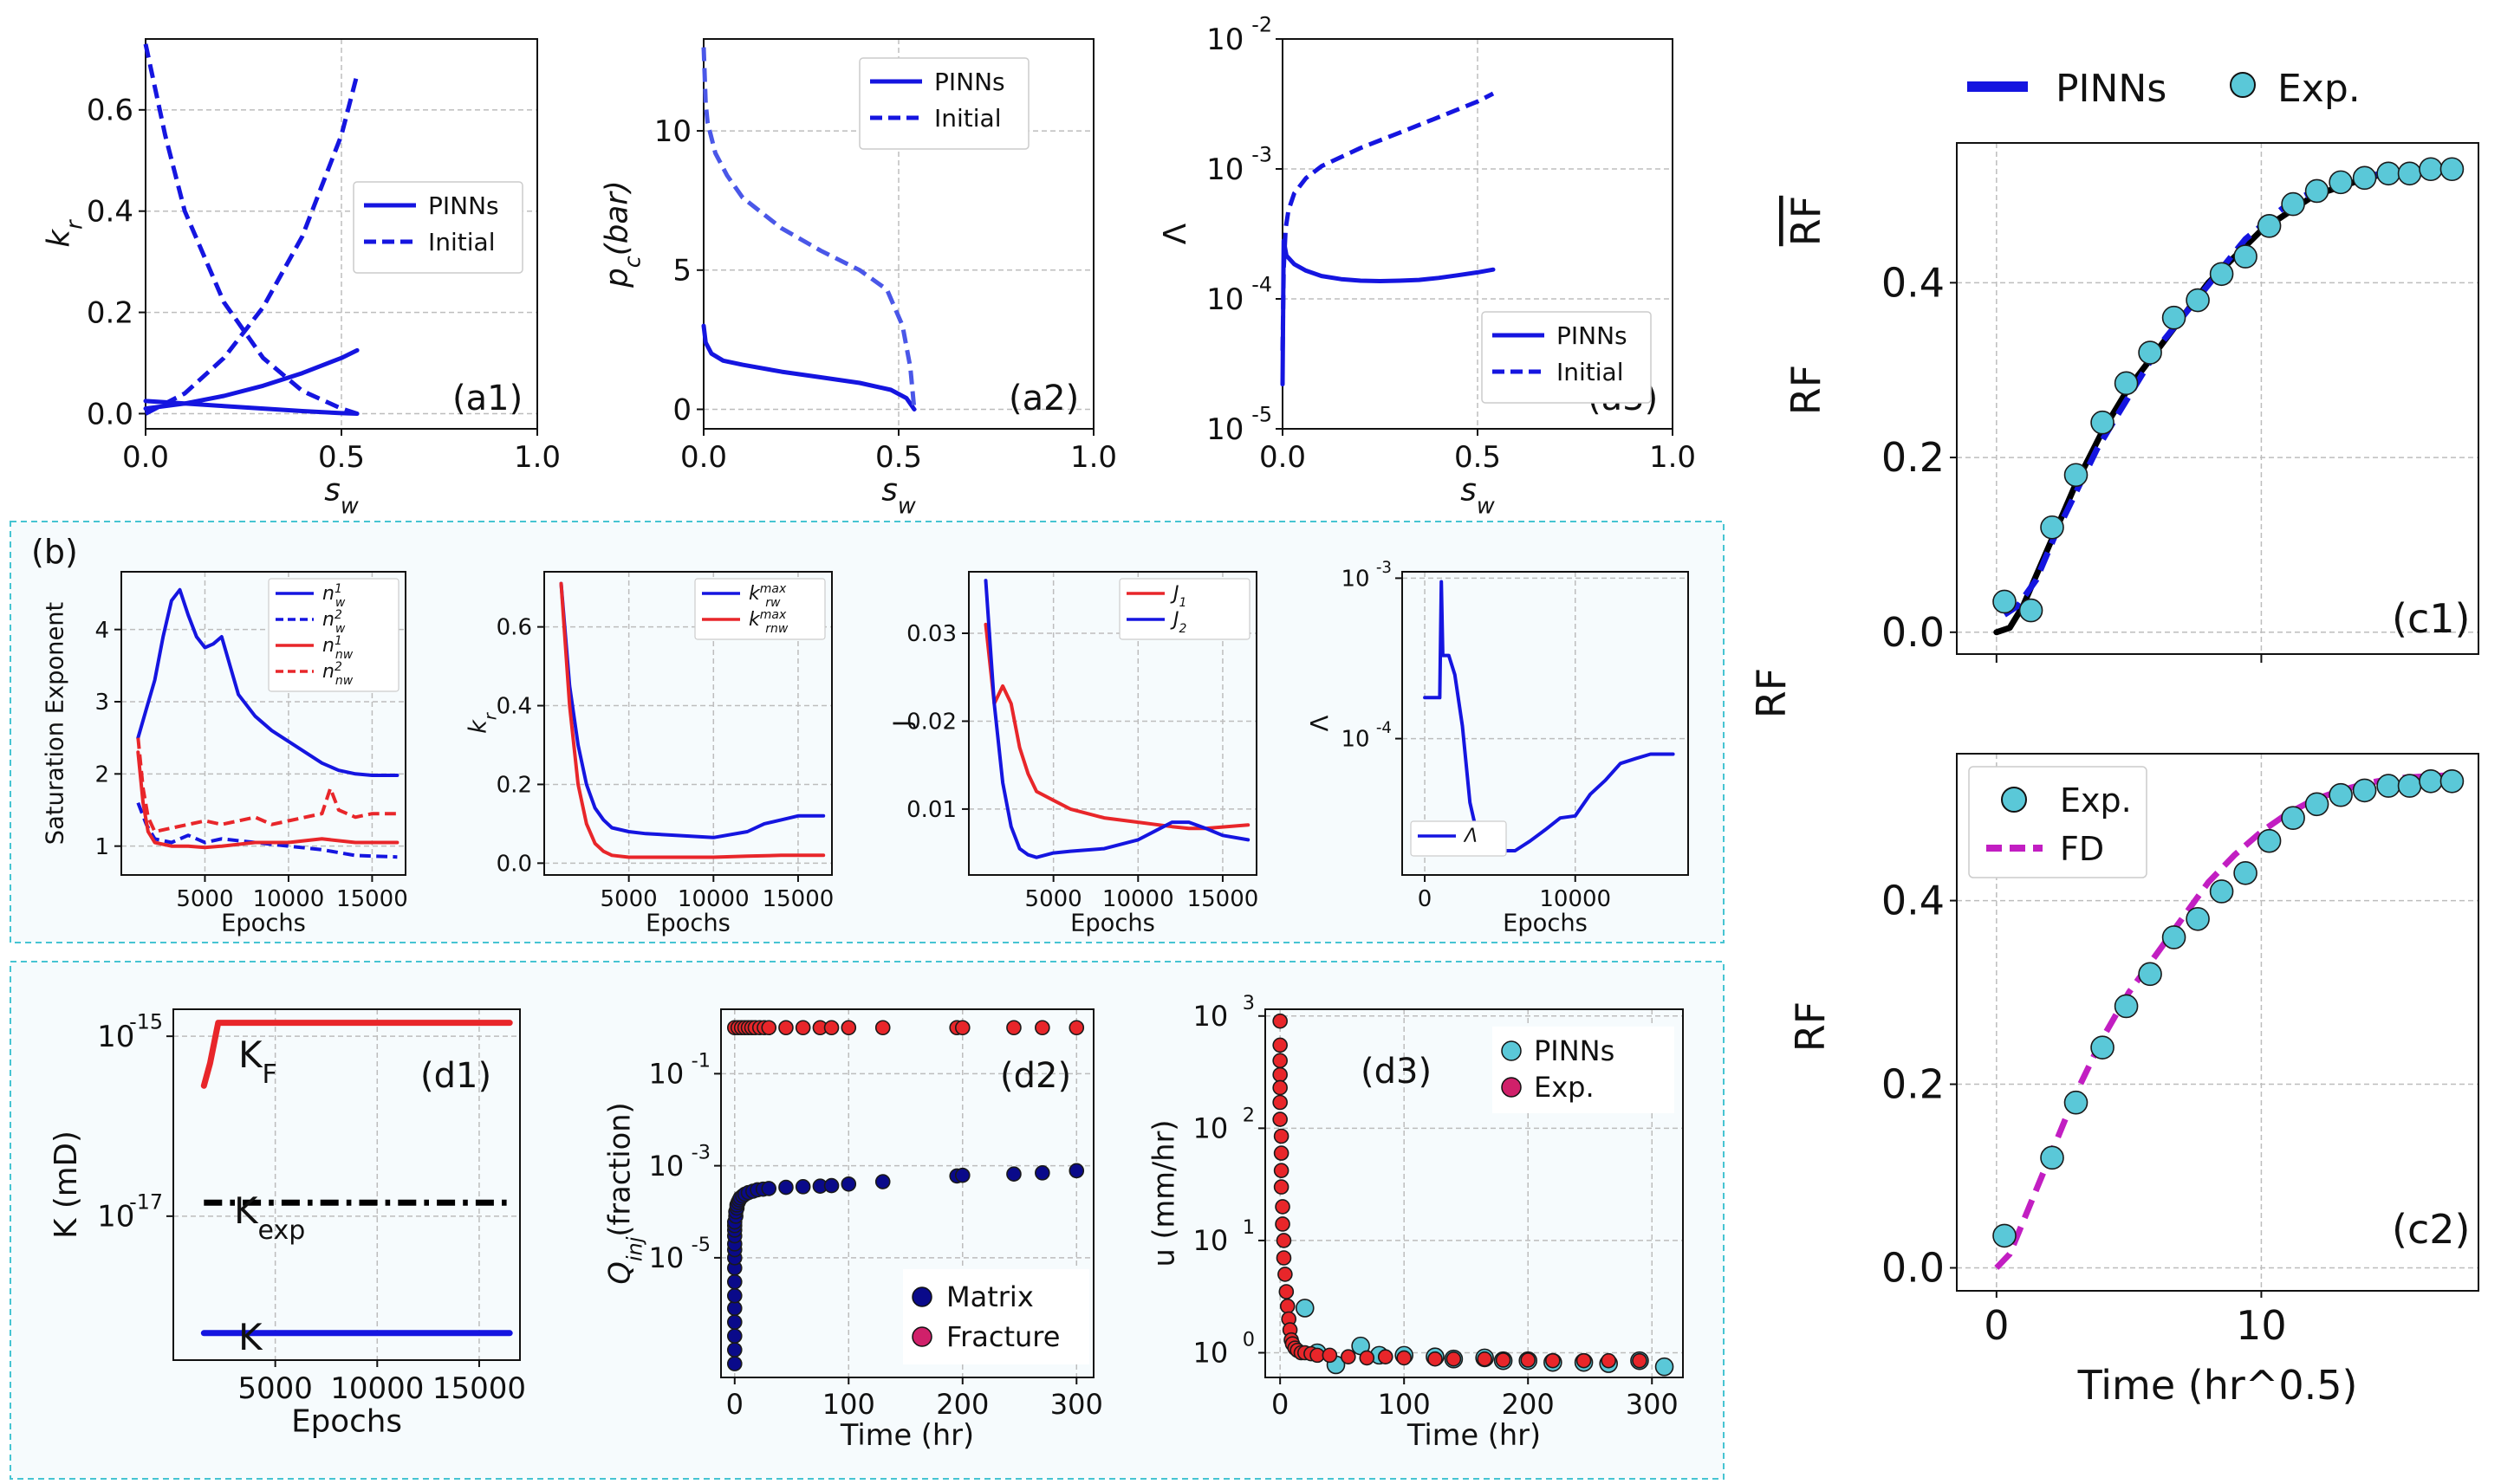  I want to click on y-axis-label: u (mm/hr), so click(1163, 1193).